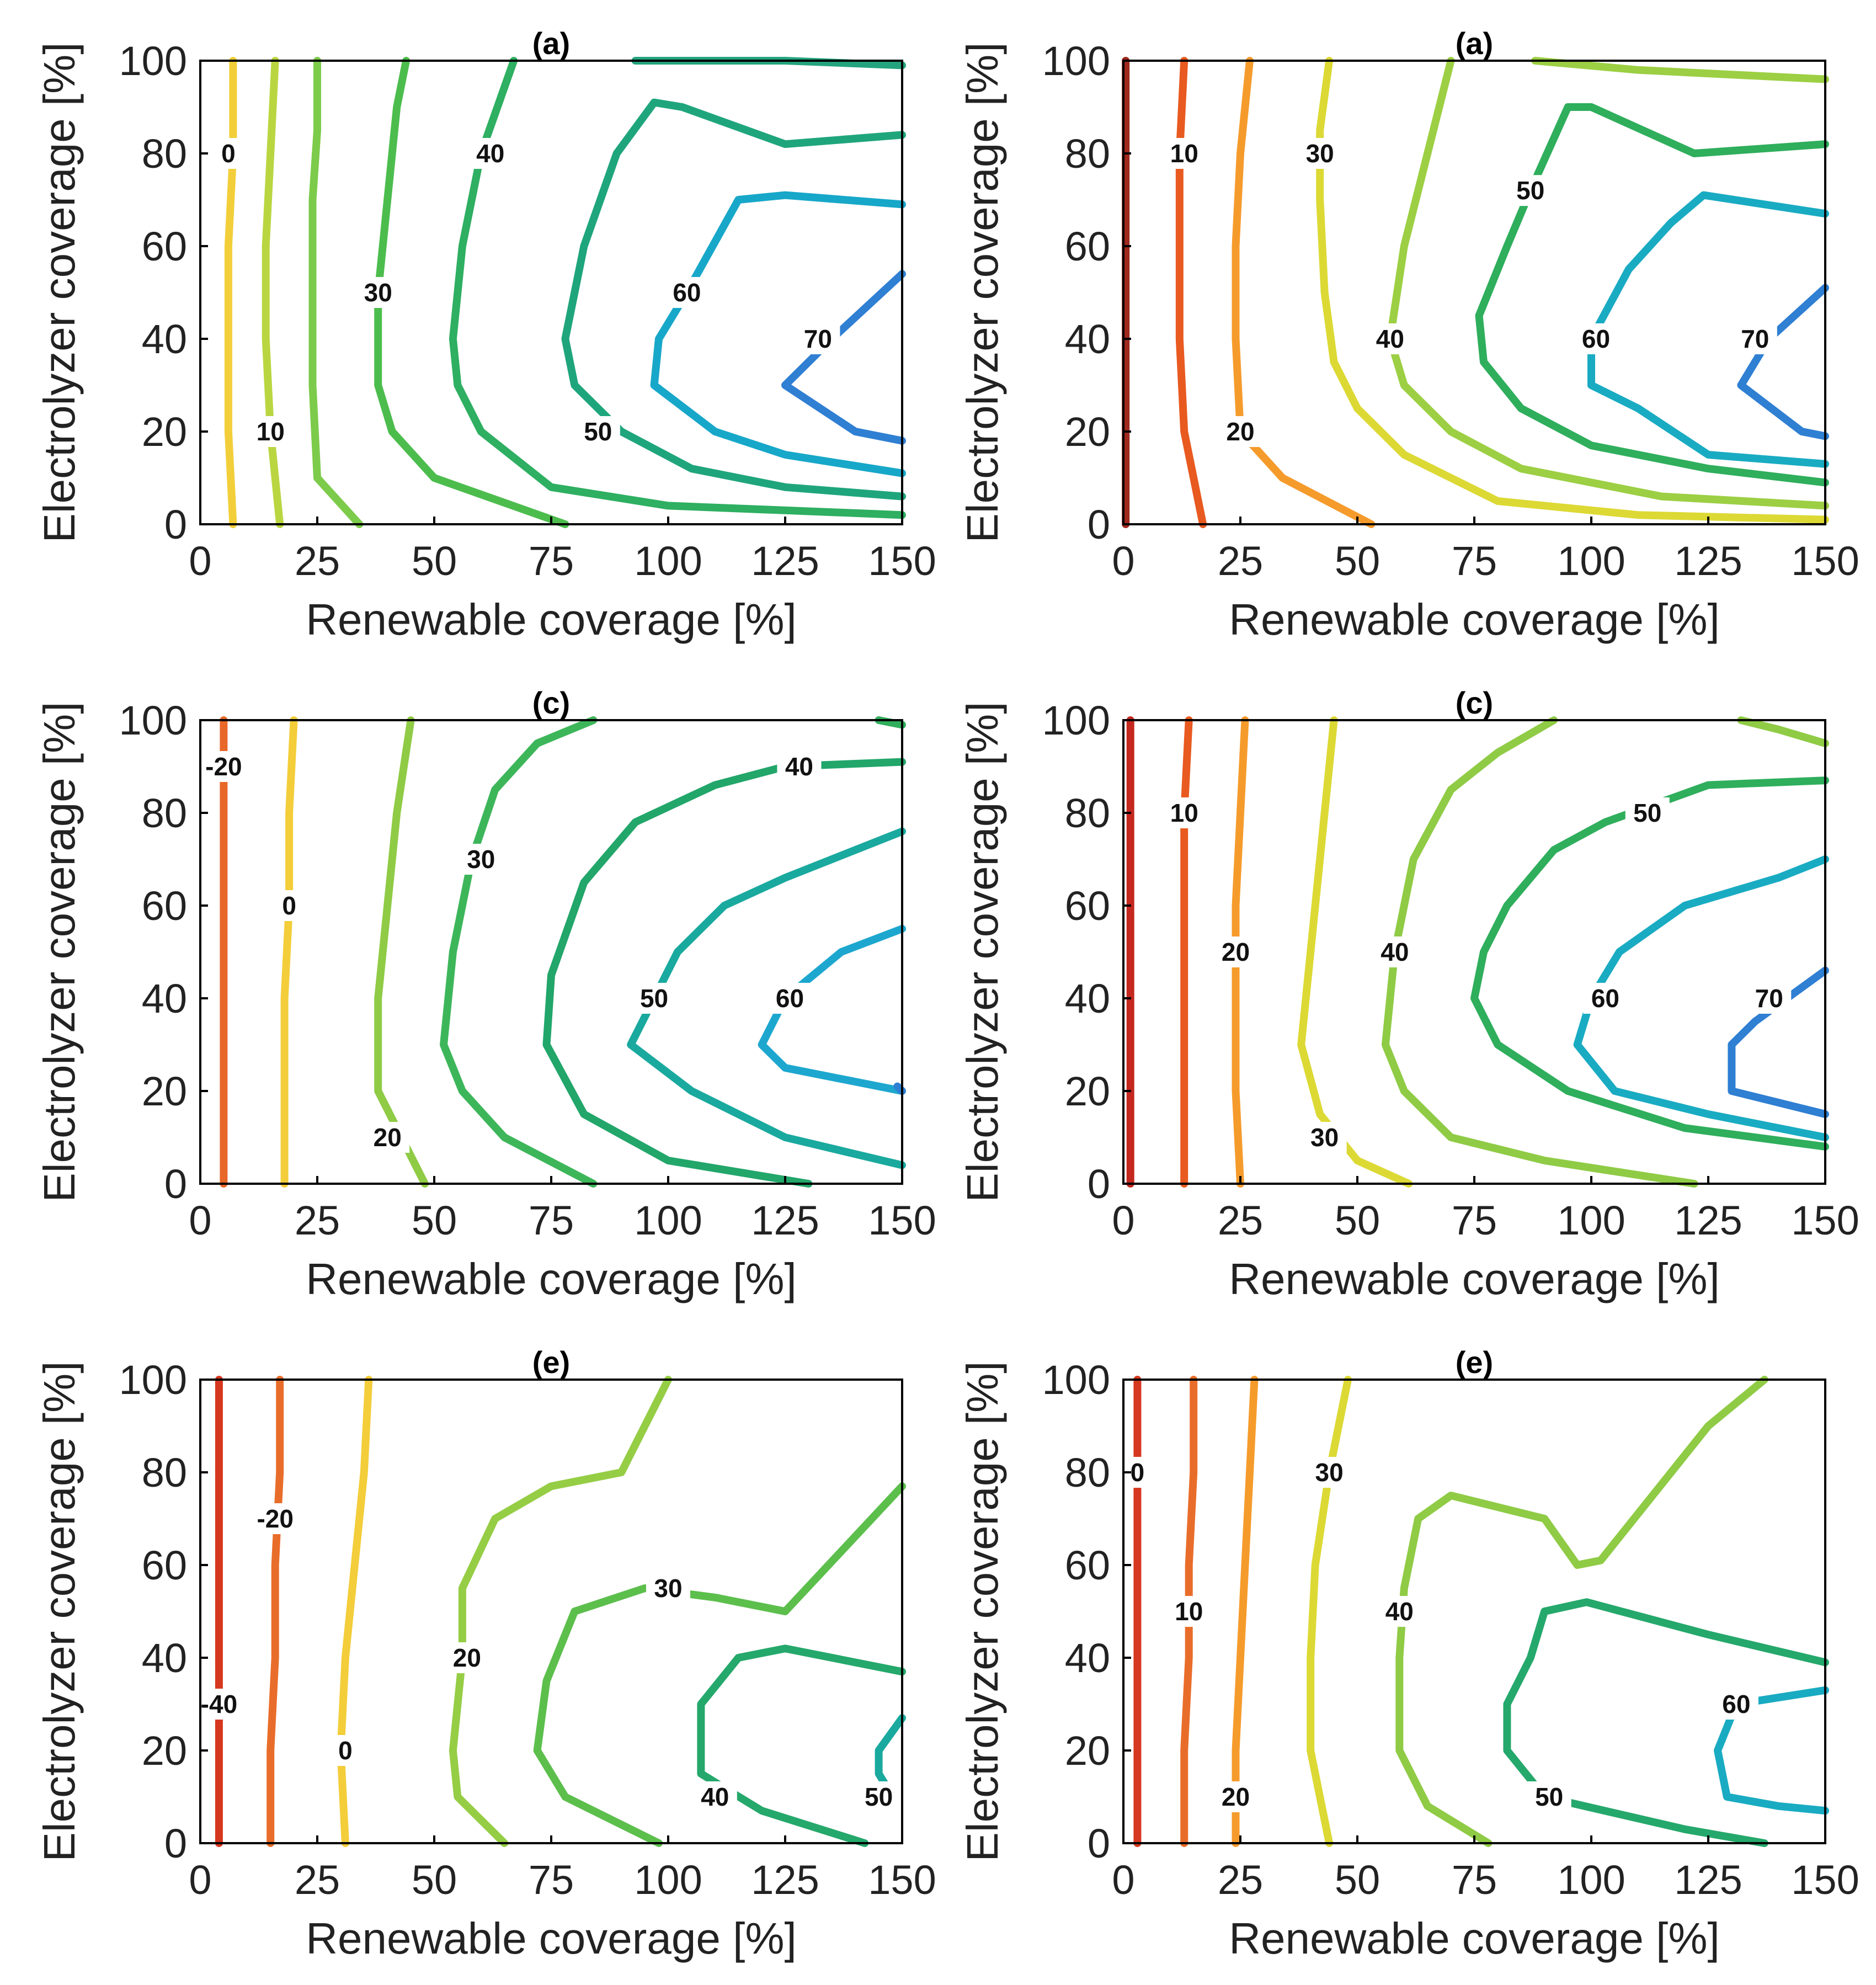  Describe the element at coordinates (1755, 338) in the screenshot. I see `contour-label: 70` at that location.